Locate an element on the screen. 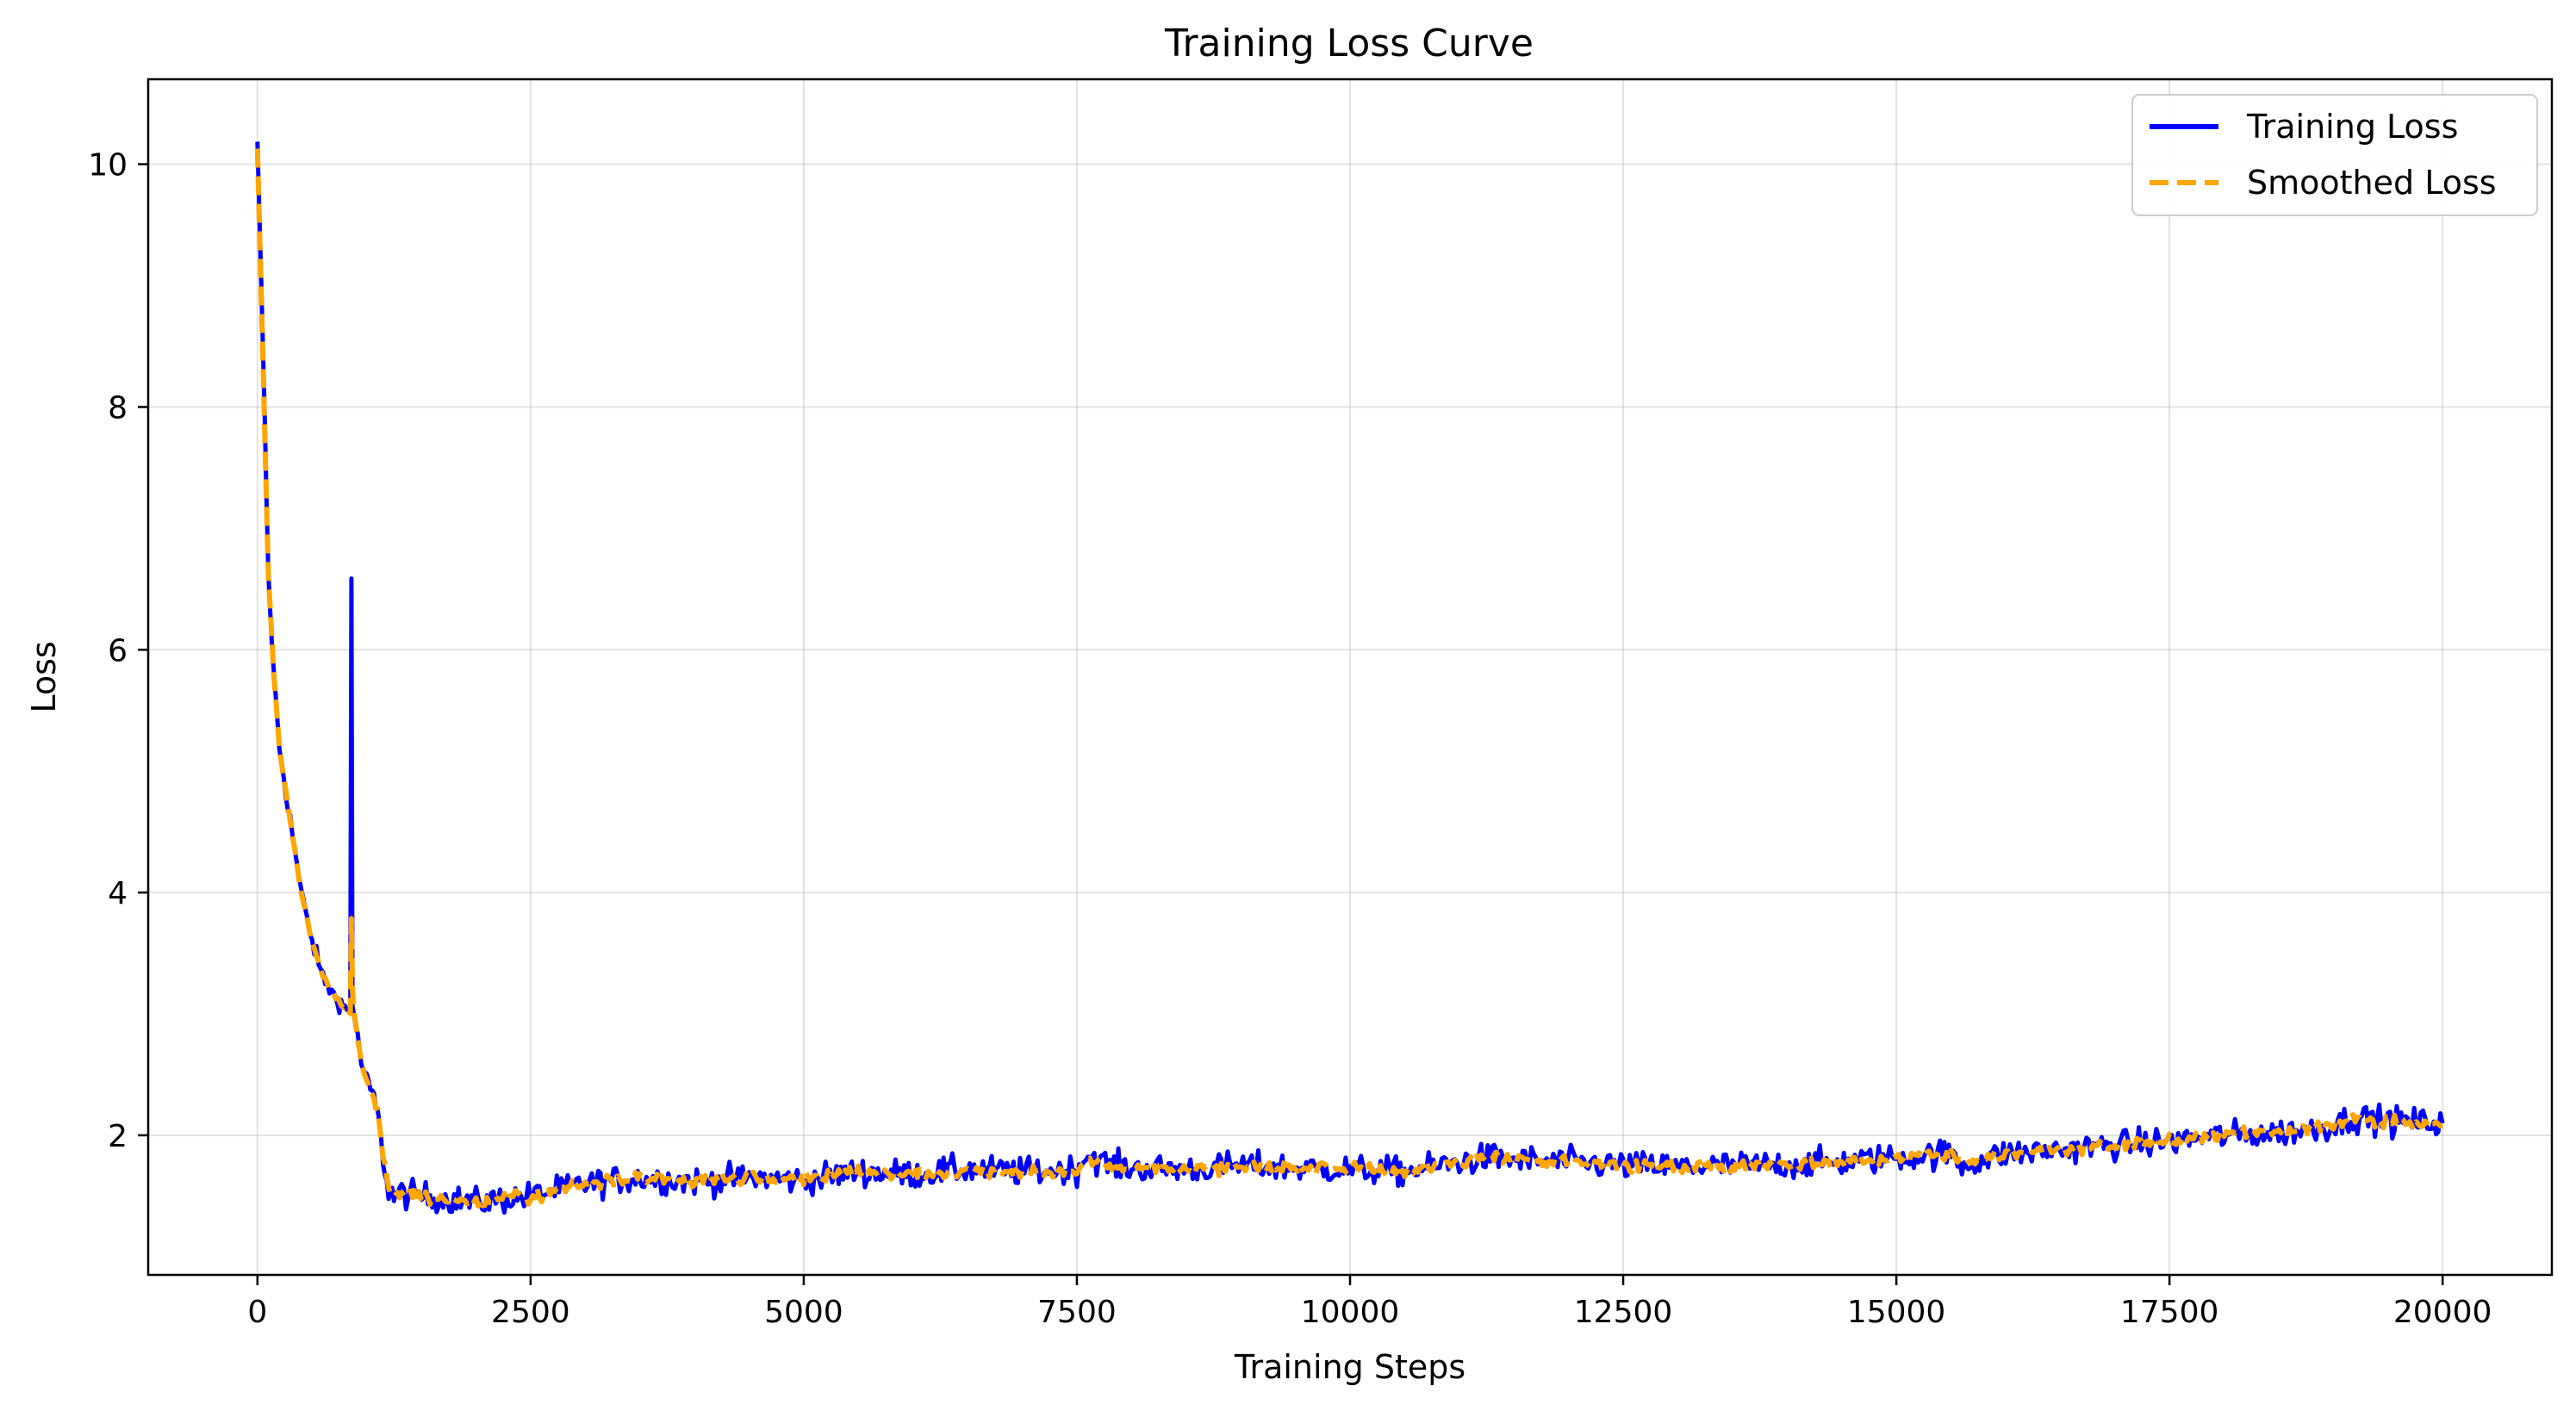 The height and width of the screenshot is (1411, 2576). y-tick-label: 6 is located at coordinates (118, 650).